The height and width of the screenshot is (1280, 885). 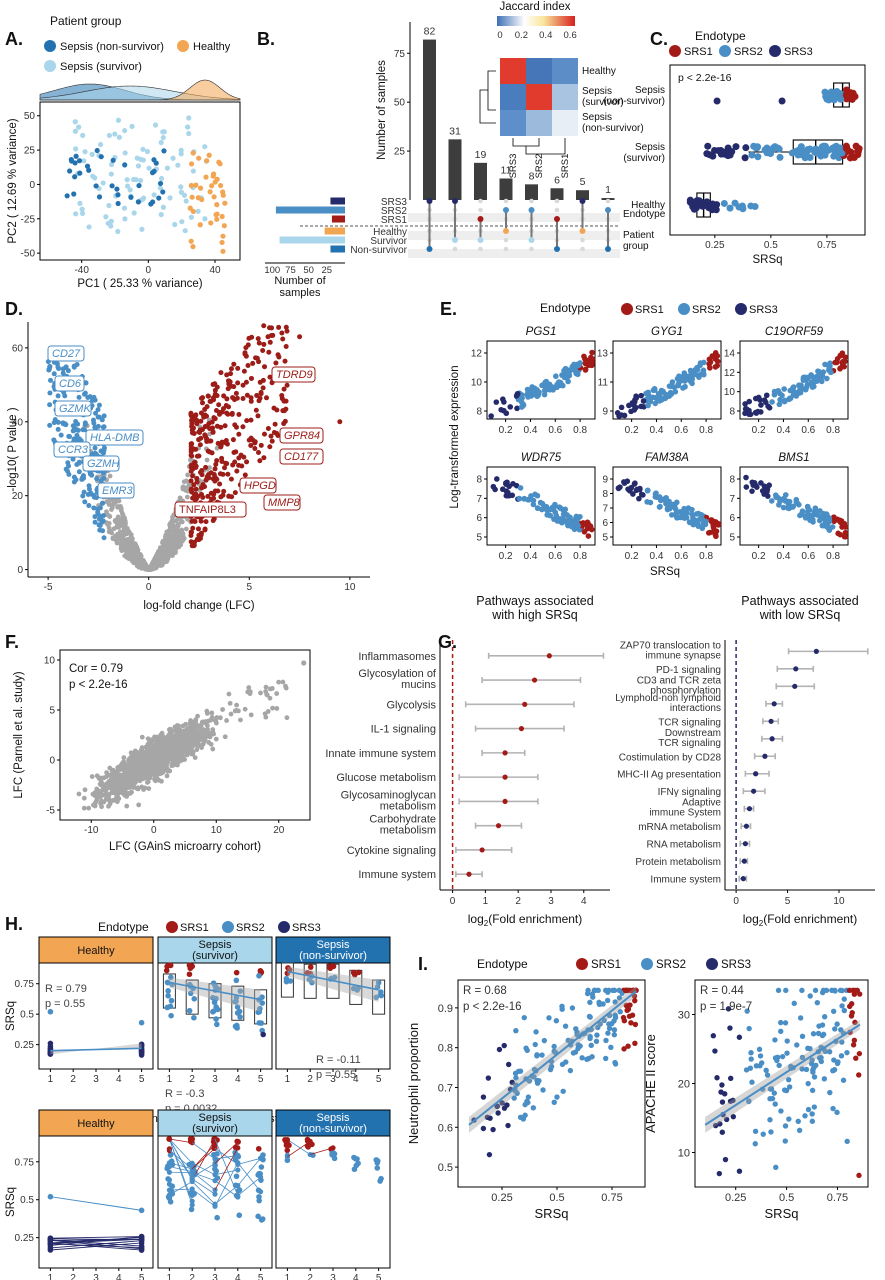 What do you see at coordinates (96, 669) in the screenshot?
I see `stat-label: Cor = 0.79` at bounding box center [96, 669].